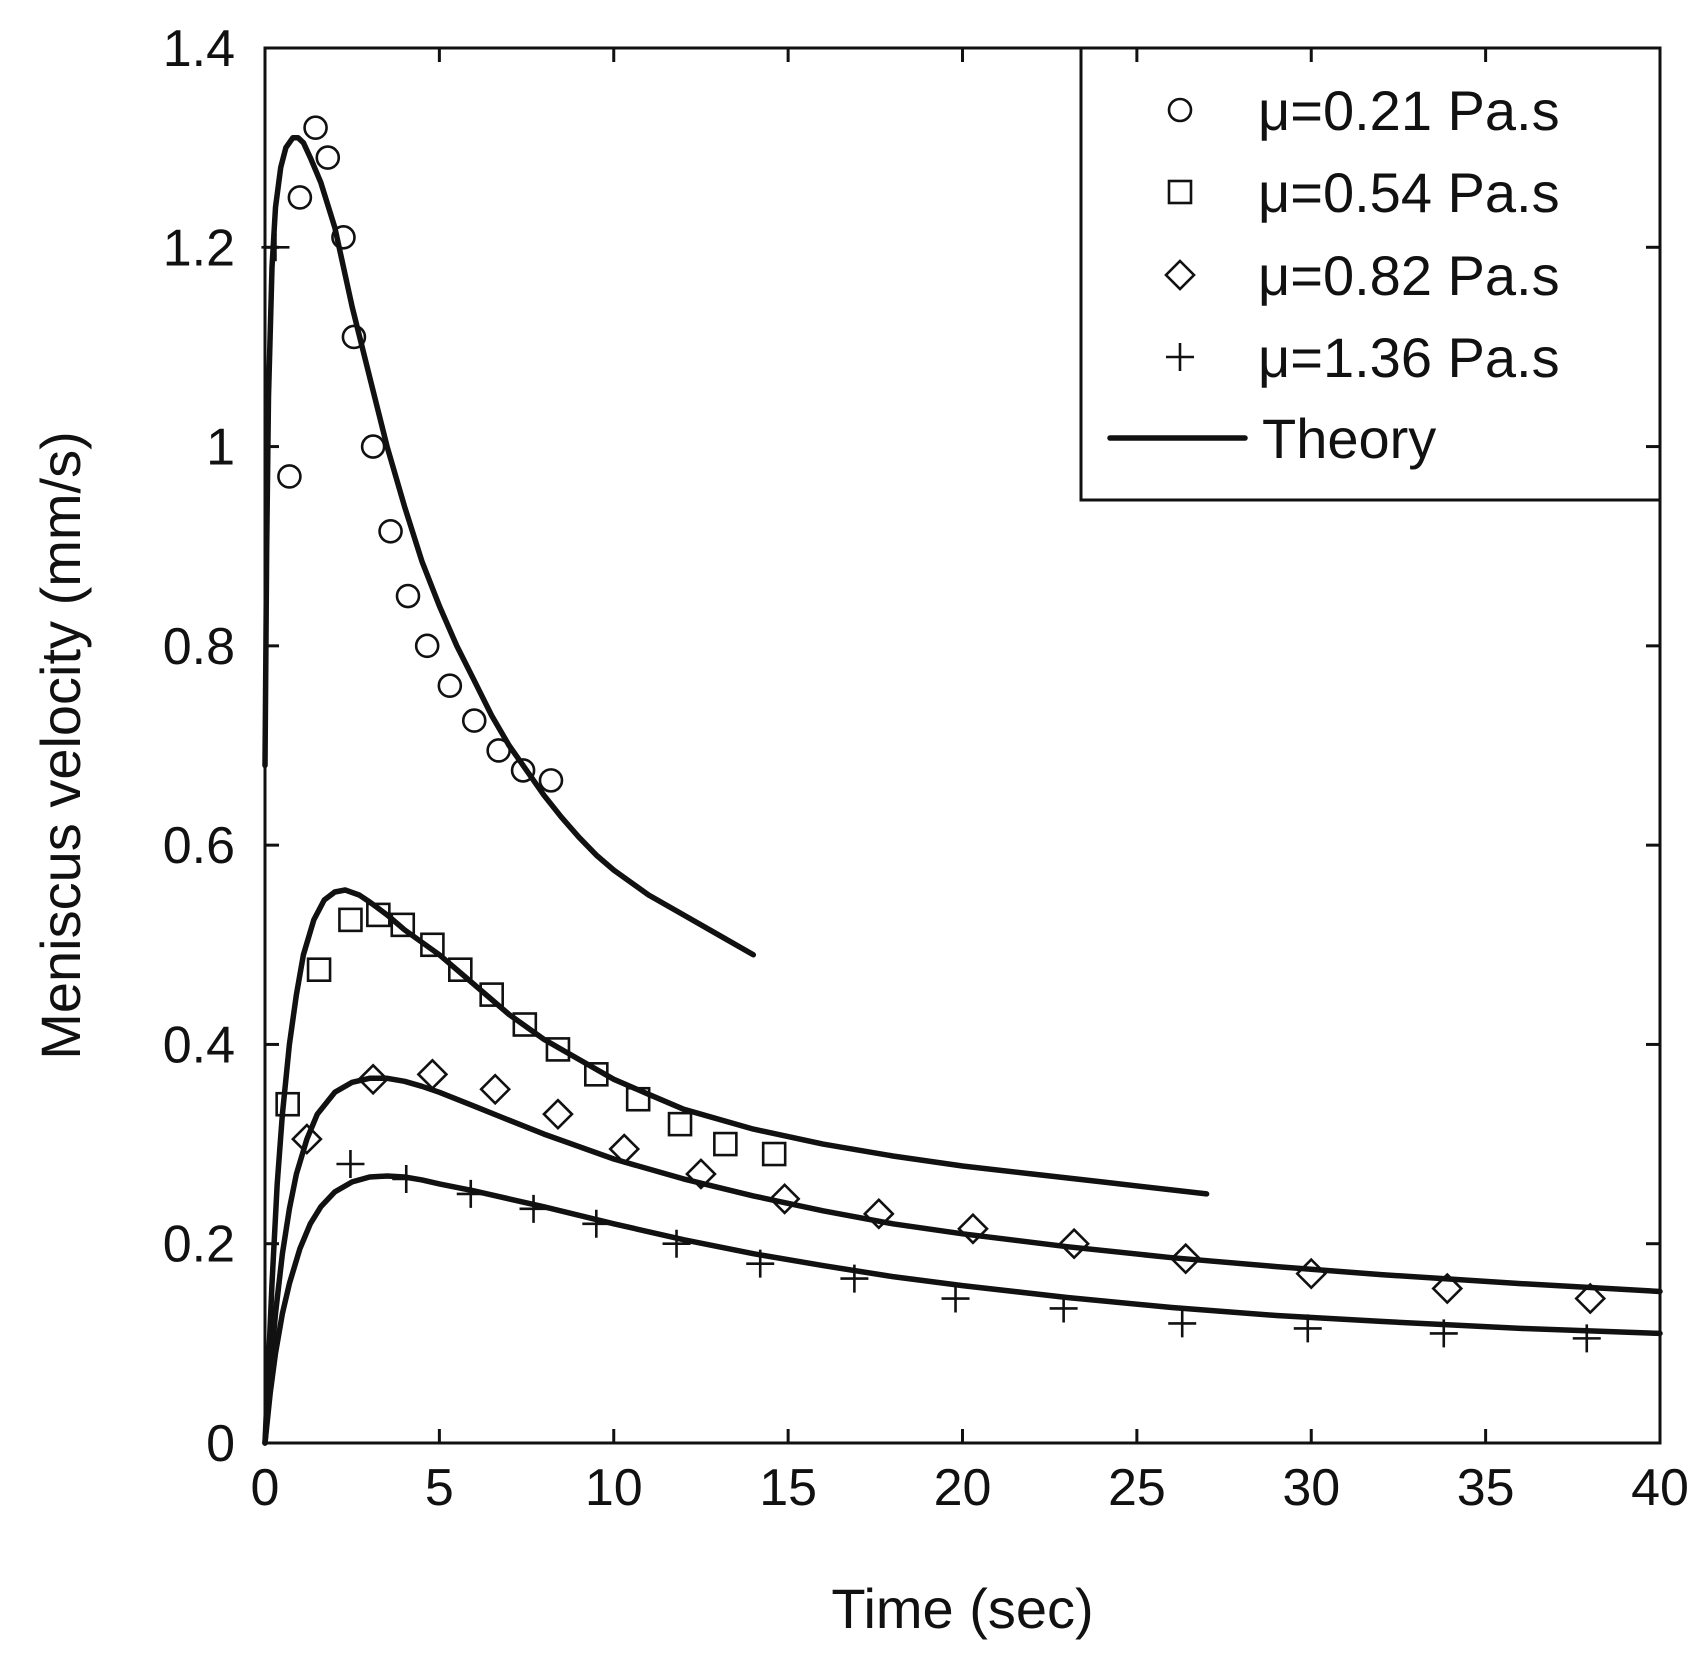  I want to click on y-tick-label: 0.2, so click(199, 1245).